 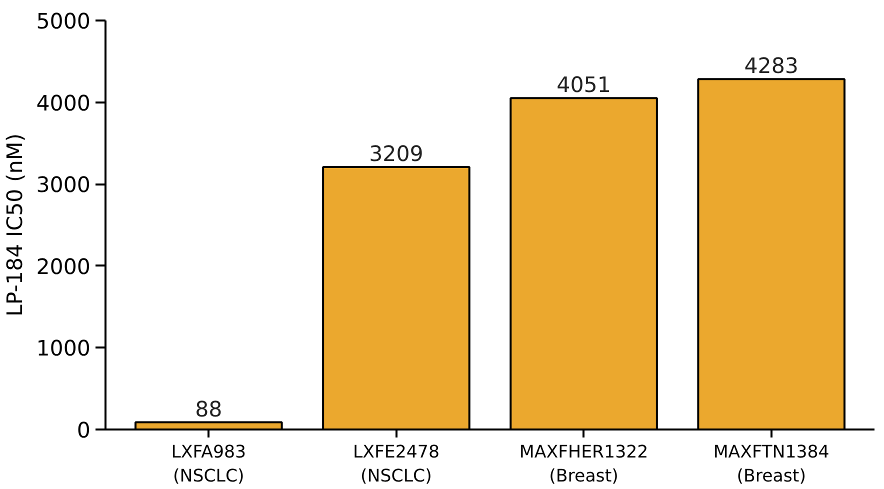 I want to click on data-label: 4283, so click(x=771, y=67).